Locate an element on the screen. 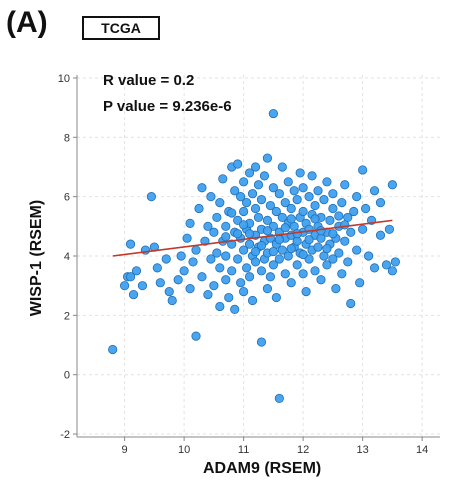 This screenshot has height=491, width=475. dataset-tag: TCGA is located at coordinates (121, 28).